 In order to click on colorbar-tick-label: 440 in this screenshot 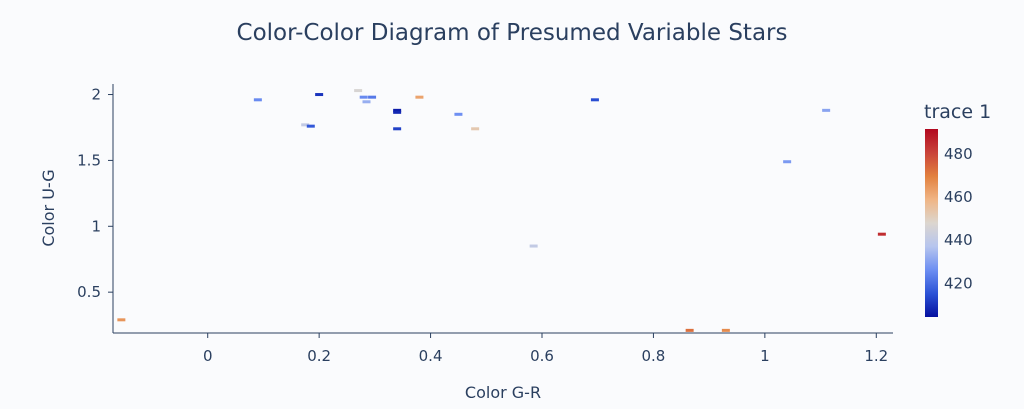, I will do `click(958, 240)`.